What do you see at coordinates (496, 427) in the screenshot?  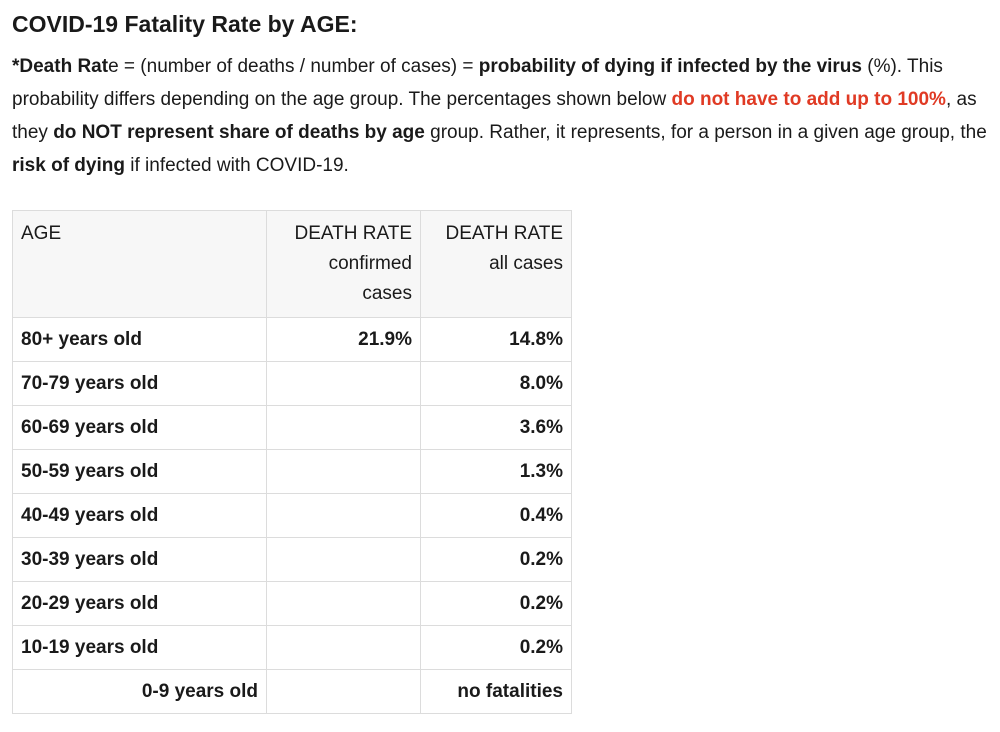 I see `all-rate-cell: 3.6%` at bounding box center [496, 427].